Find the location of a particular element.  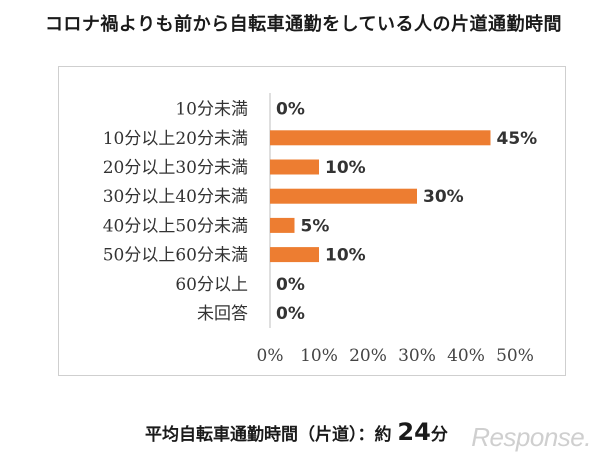

category-label: 10分以上20分未満 is located at coordinates (175, 139).